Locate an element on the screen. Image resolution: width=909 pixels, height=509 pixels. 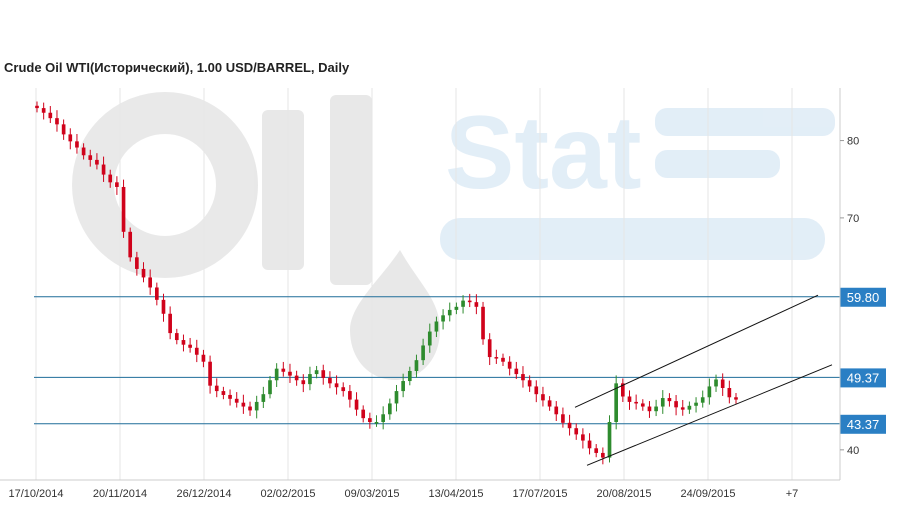
x-tick-label: 02/02/2015 is located at coordinates (287, 494).